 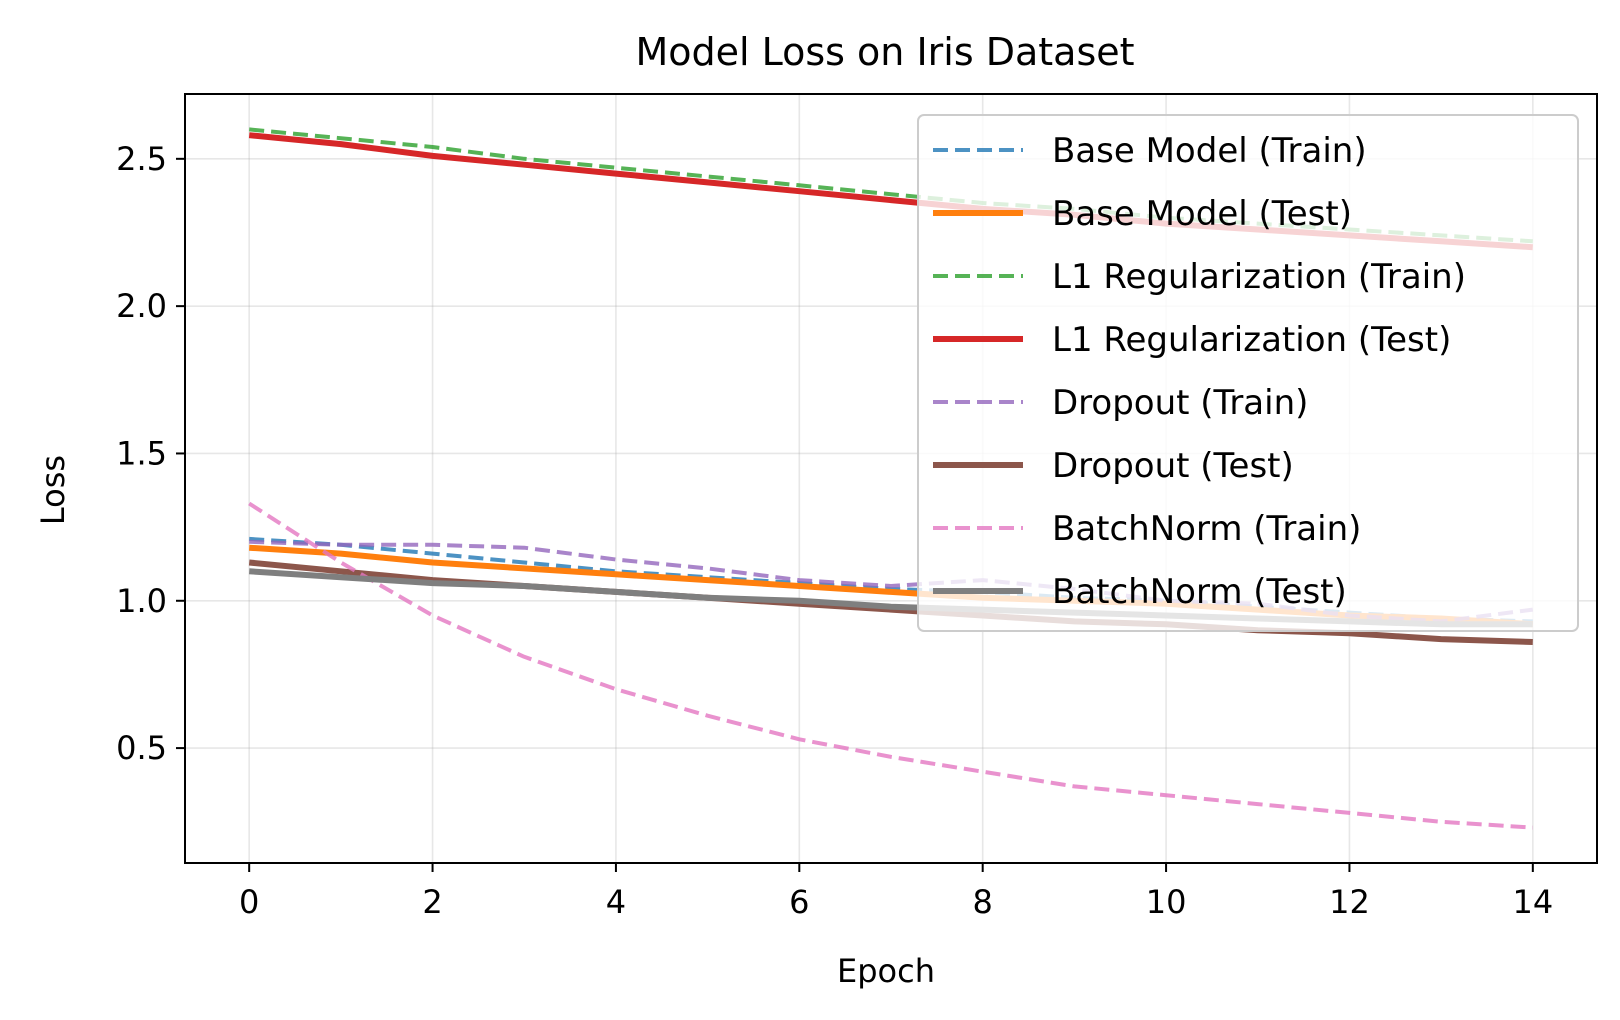 What do you see at coordinates (891, 185) in the screenshot?
I see `series-line-l1-regularization-train` at bounding box center [891, 185].